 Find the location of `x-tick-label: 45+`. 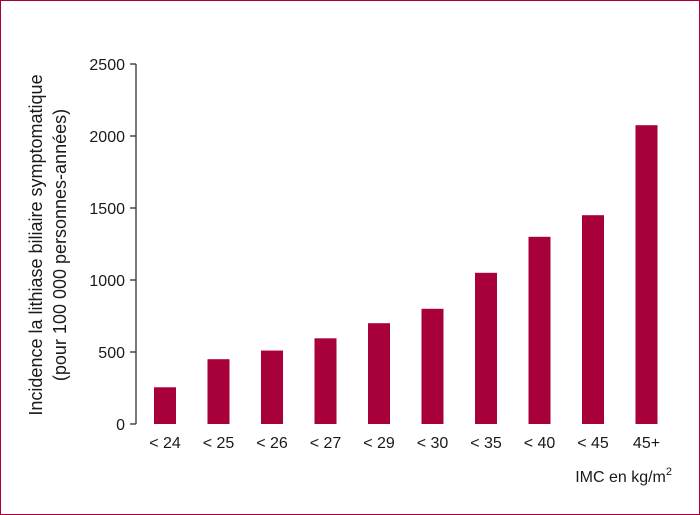

x-tick-label: 45+ is located at coordinates (646, 443).